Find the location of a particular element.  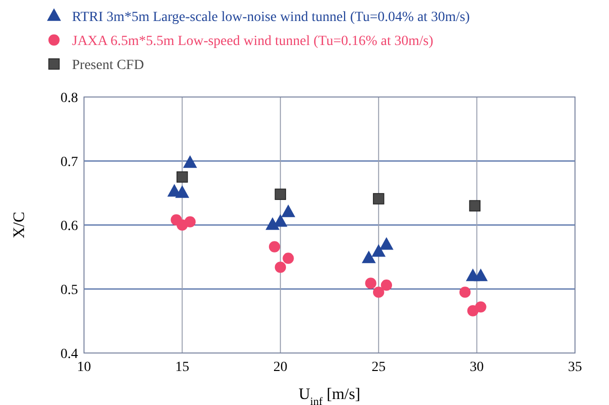

legend-label: RTRI 3m*5m Large-scale low-noise wind tunnel (Tu=0.04% at 30m/s) is located at coordinates (271, 17).